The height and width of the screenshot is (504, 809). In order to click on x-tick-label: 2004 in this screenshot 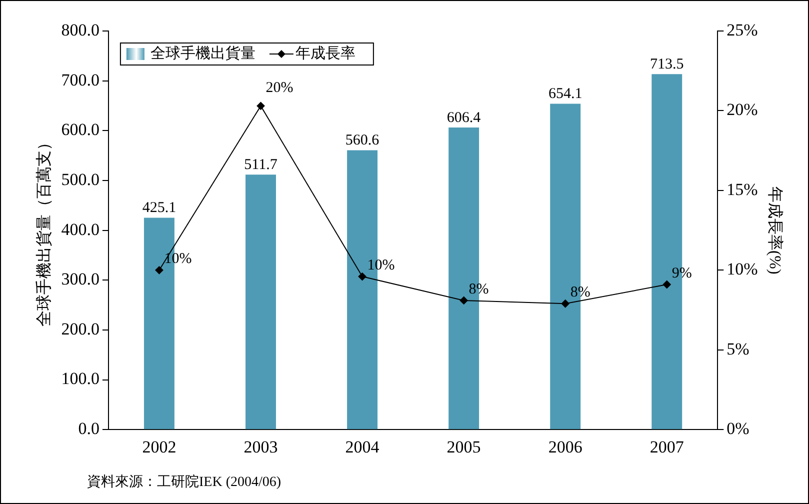, I will do `click(362, 446)`.